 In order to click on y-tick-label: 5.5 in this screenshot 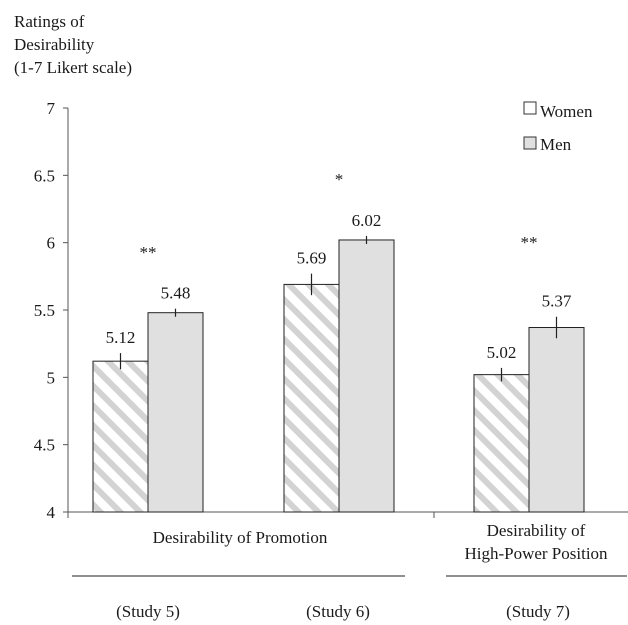, I will do `click(44, 310)`.